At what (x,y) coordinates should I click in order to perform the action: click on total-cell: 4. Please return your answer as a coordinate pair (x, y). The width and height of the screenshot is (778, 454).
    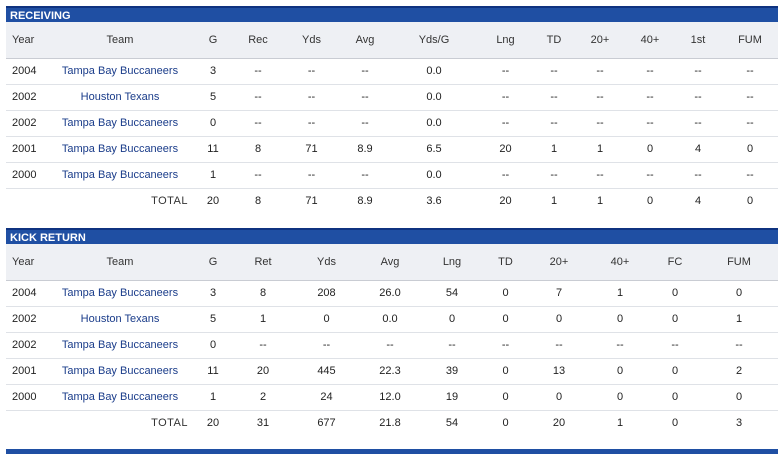
    Looking at the image, I should click on (698, 201).